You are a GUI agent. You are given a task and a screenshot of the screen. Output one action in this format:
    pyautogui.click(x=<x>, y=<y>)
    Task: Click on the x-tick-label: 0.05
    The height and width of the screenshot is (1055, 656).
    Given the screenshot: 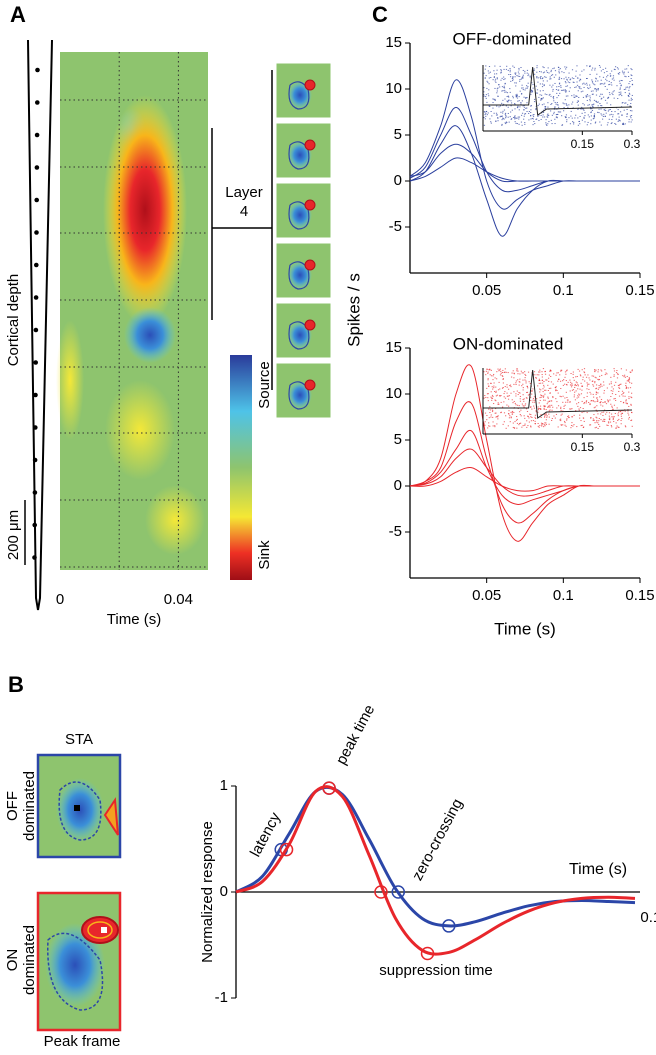 What is the action you would take?
    pyautogui.click(x=486, y=290)
    